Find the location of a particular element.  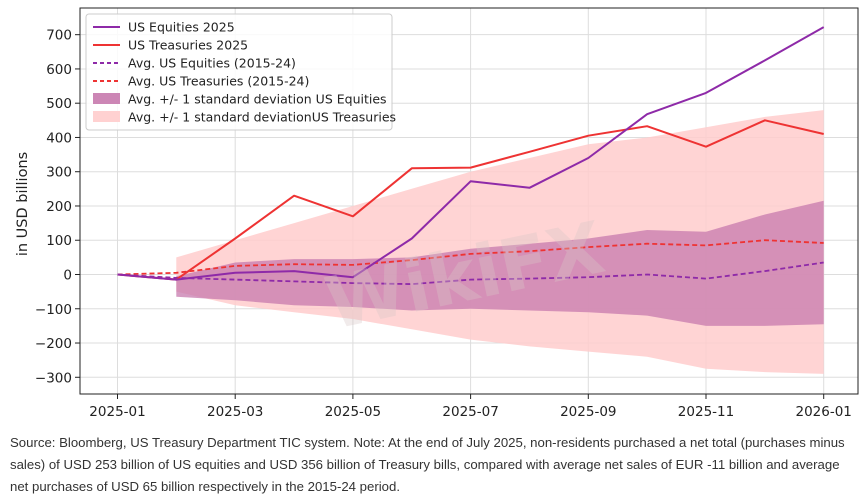

y-tick-label: 500 is located at coordinates (59, 104).